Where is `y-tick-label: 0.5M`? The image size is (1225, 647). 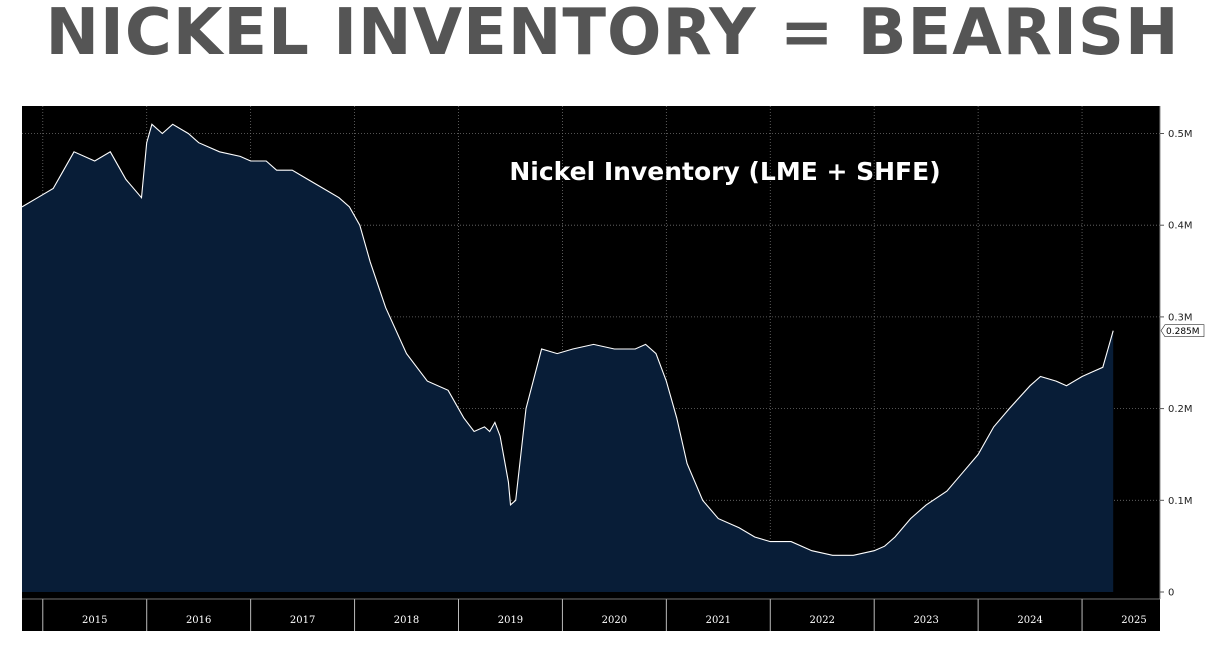 y-tick-label: 0.5M is located at coordinates (1180, 134).